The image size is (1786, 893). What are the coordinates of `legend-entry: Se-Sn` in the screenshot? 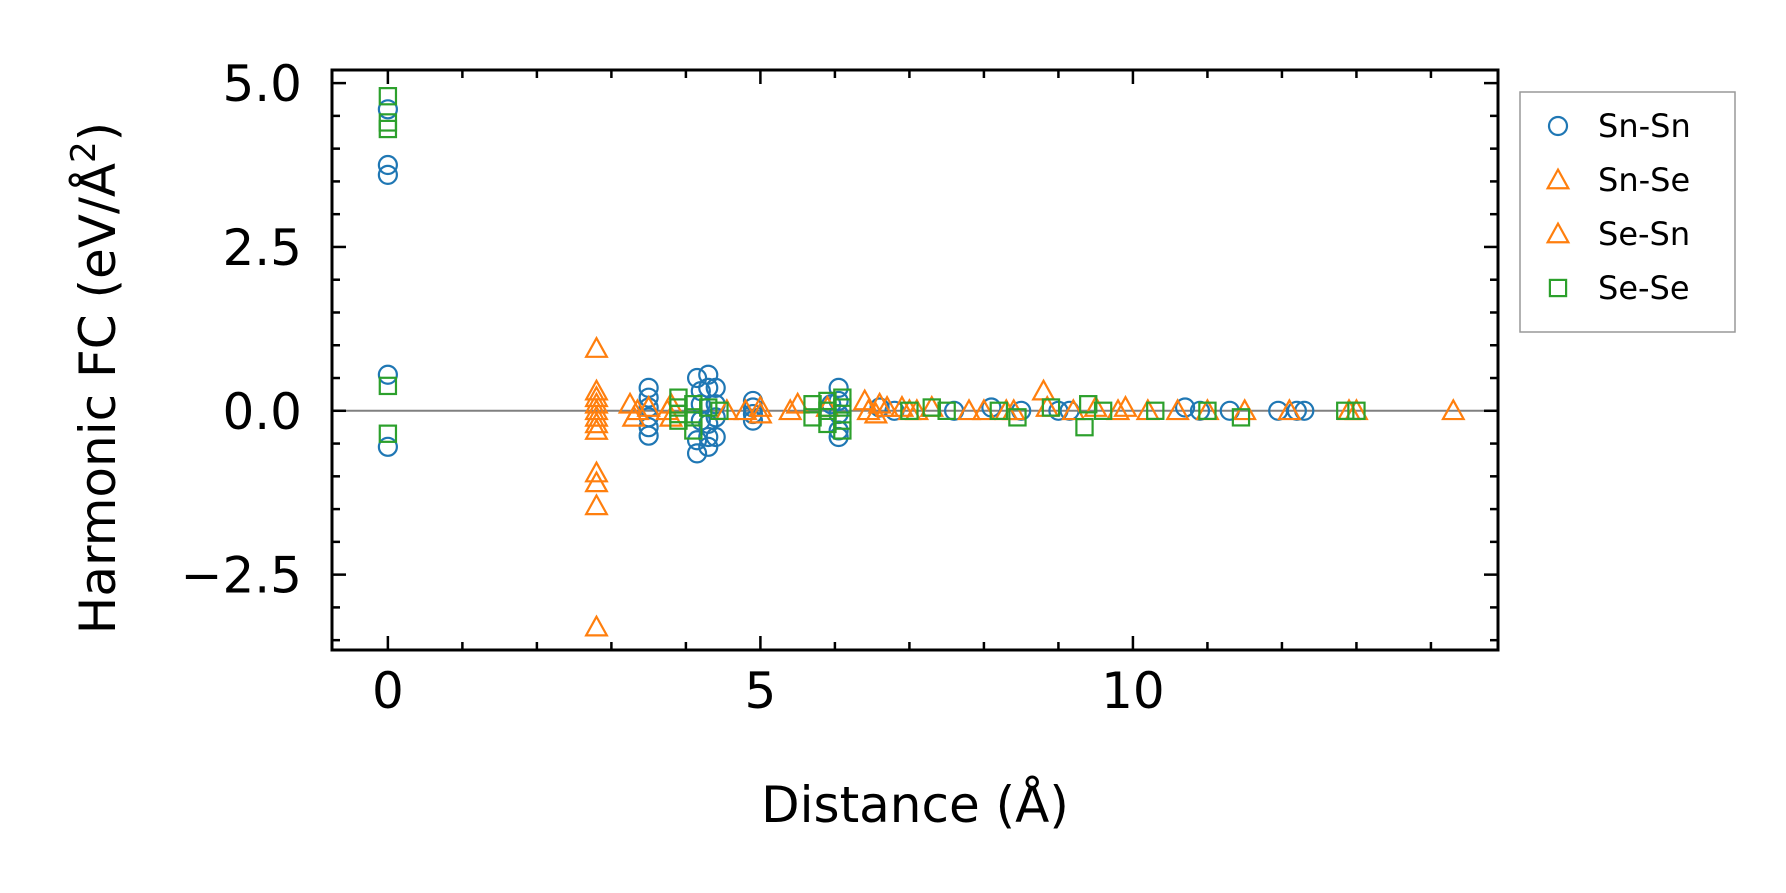 It's located at (1617, 234).